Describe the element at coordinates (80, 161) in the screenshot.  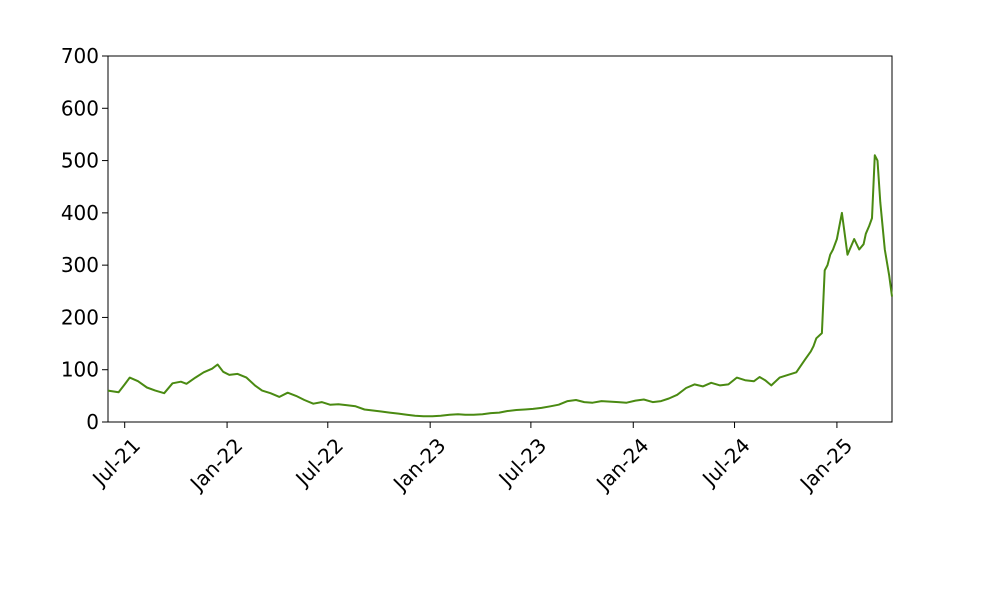
I see `y-tick-label: 500` at that location.